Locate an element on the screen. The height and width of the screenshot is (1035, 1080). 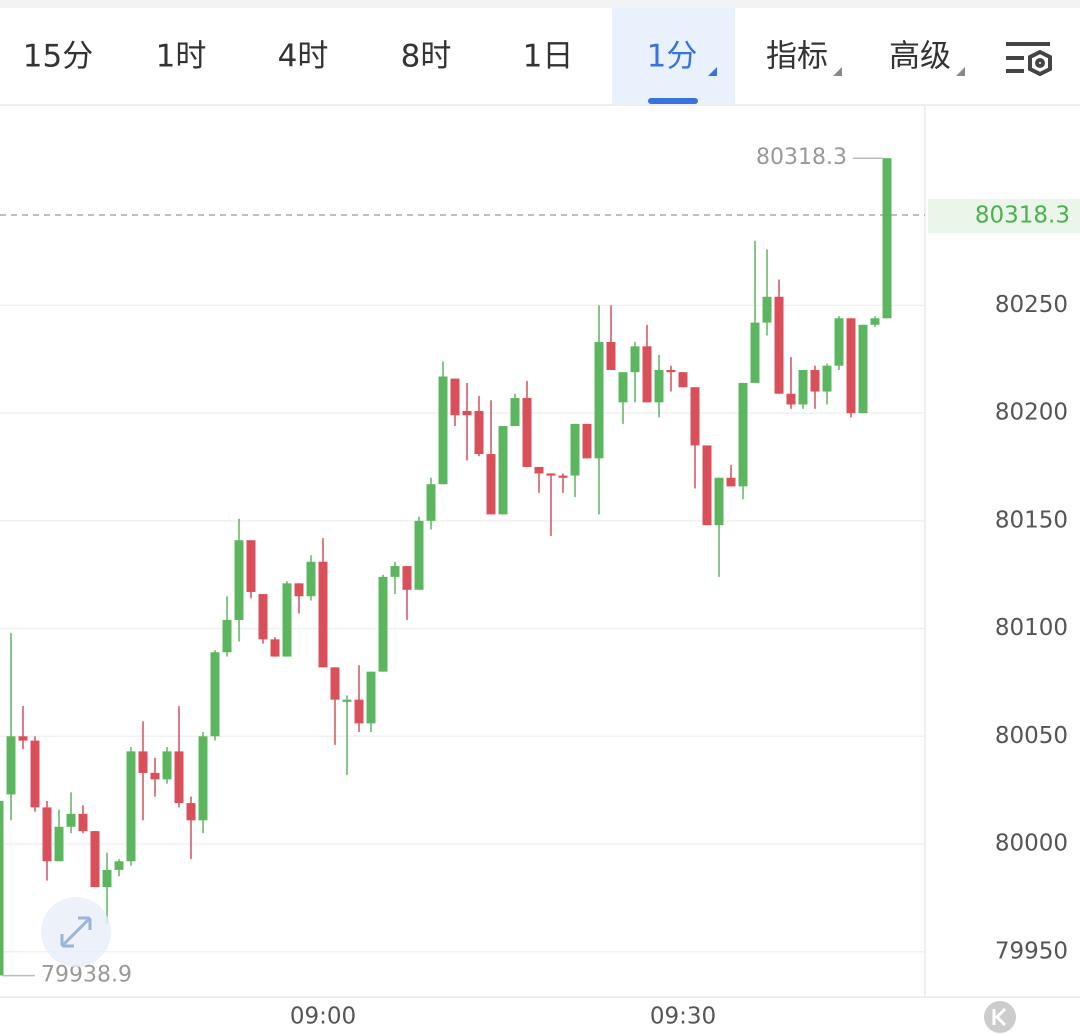
last-price-box is located at coordinates (1004, 216).